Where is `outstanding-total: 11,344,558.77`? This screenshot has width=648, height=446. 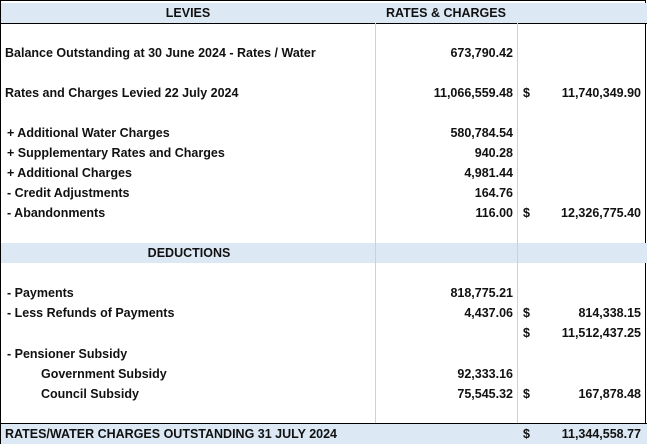 outstanding-total: 11,344,558.77 is located at coordinates (601, 434).